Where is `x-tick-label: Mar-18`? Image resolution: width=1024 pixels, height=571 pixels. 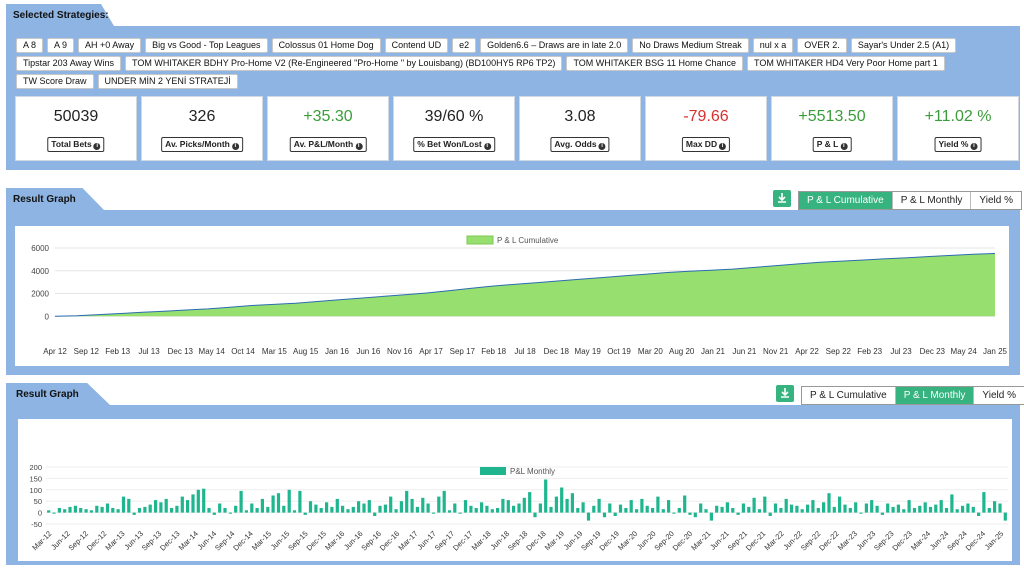 x-tick-label: Mar-18 is located at coordinates (481, 540).